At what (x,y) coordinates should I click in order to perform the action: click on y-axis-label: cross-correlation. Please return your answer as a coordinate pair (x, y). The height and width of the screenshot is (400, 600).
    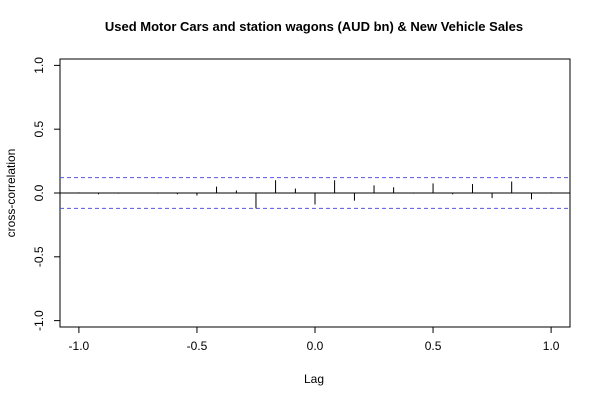
    Looking at the image, I should click on (11, 193).